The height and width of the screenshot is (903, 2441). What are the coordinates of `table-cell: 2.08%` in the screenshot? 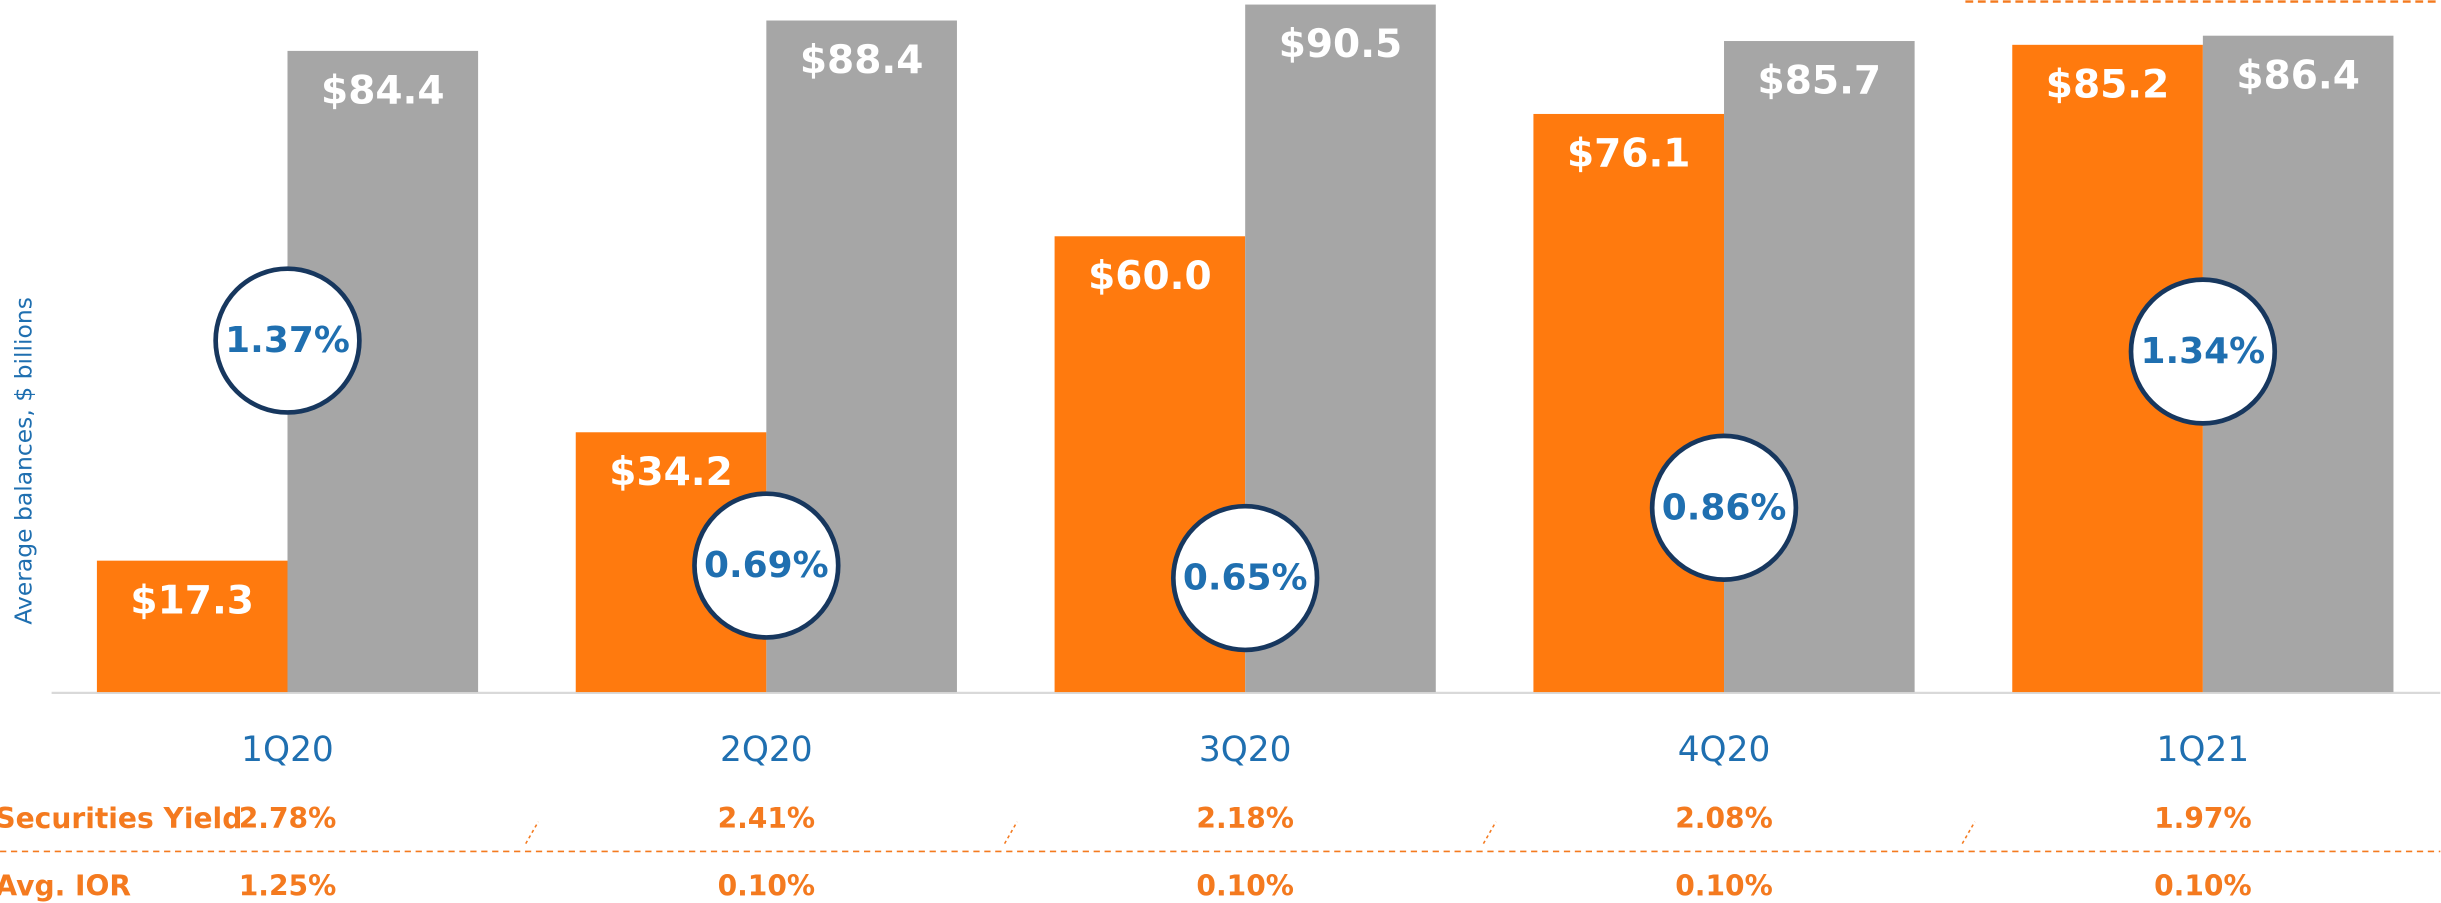 It's located at (1724, 818).